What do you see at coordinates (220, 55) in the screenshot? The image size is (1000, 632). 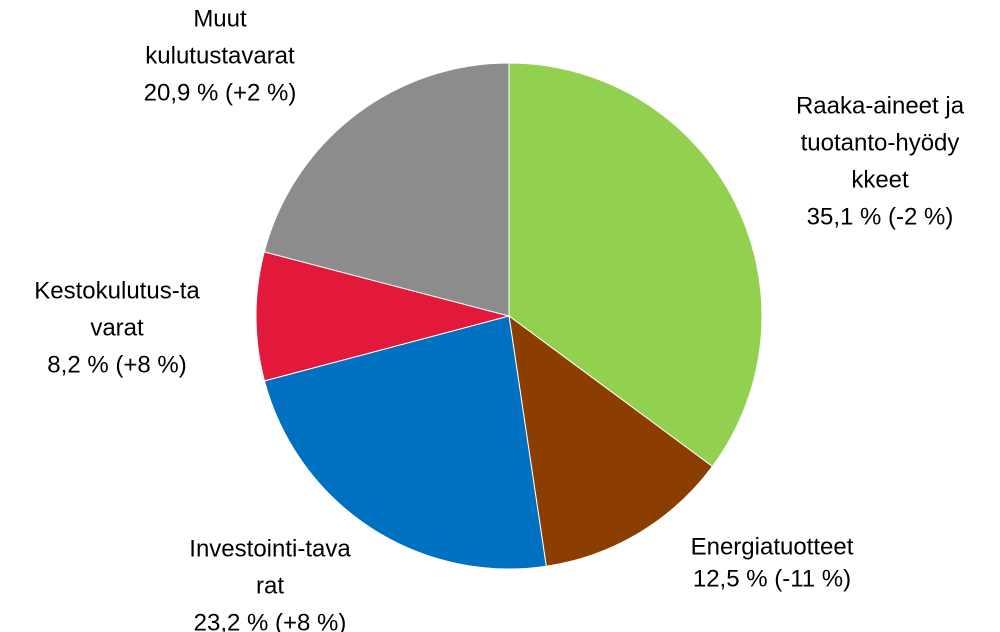 I see `slice-label: kulutustavarat` at bounding box center [220, 55].